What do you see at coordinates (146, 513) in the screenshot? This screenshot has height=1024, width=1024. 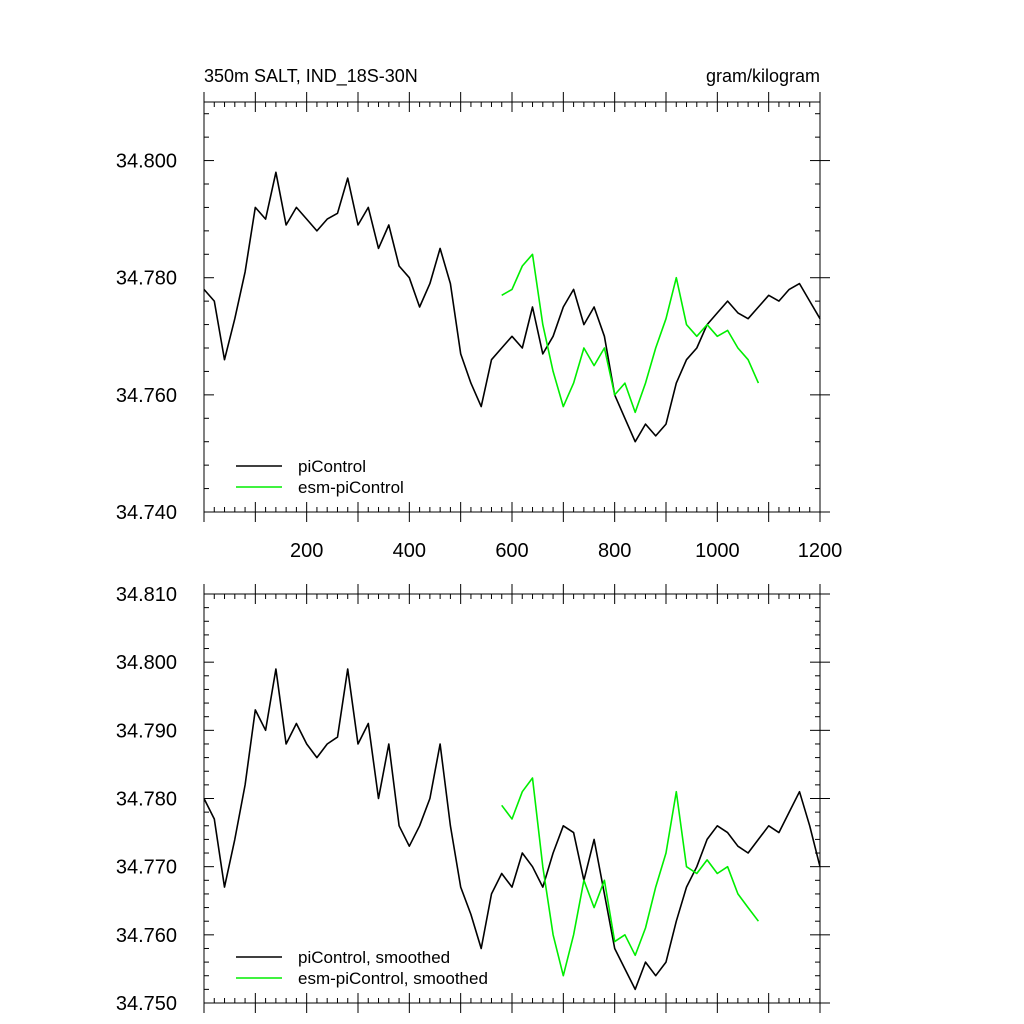 I see `y-tick-label: 34.740` at bounding box center [146, 513].